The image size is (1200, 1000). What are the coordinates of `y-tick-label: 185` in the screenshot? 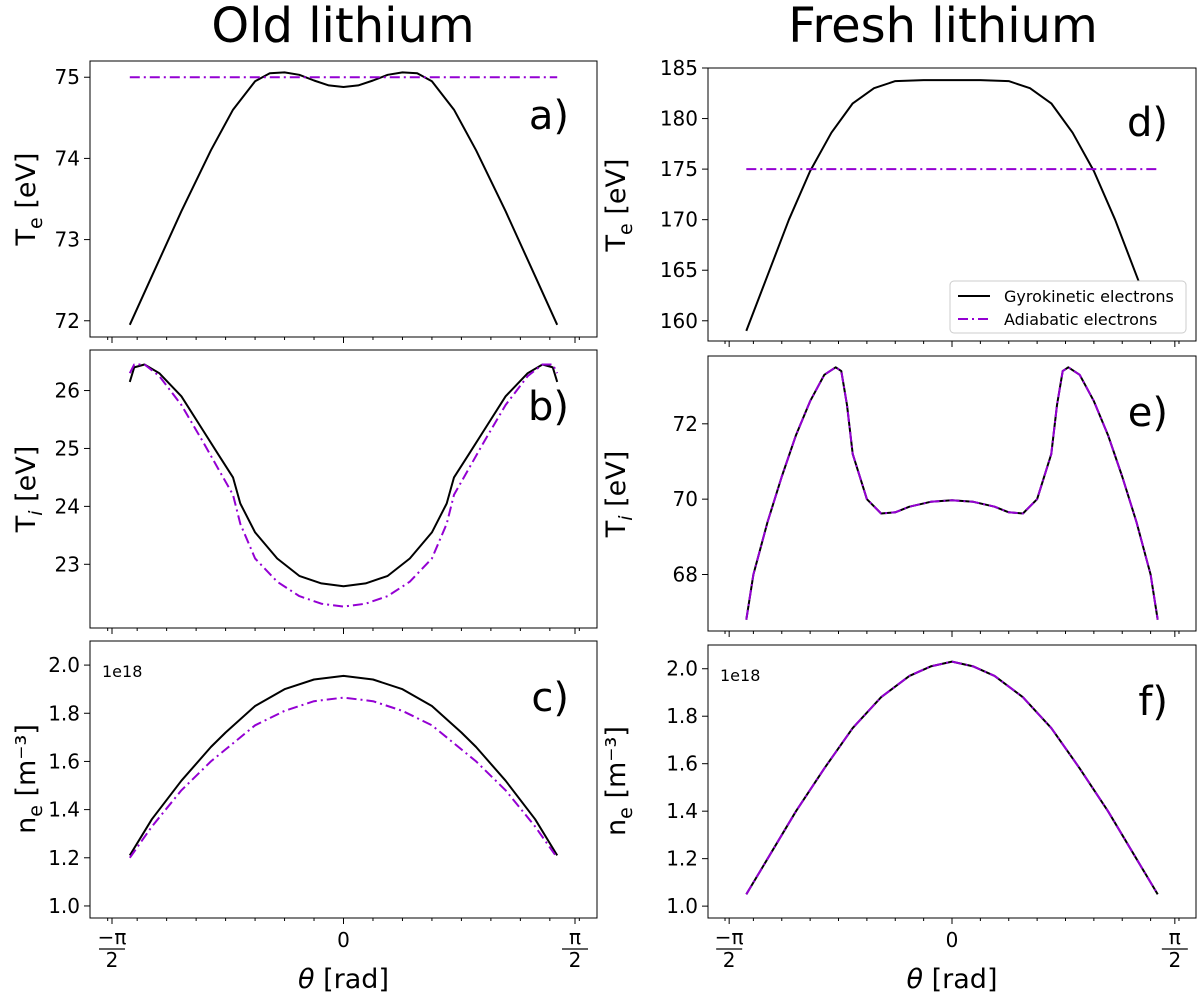 It's located at (679, 68).